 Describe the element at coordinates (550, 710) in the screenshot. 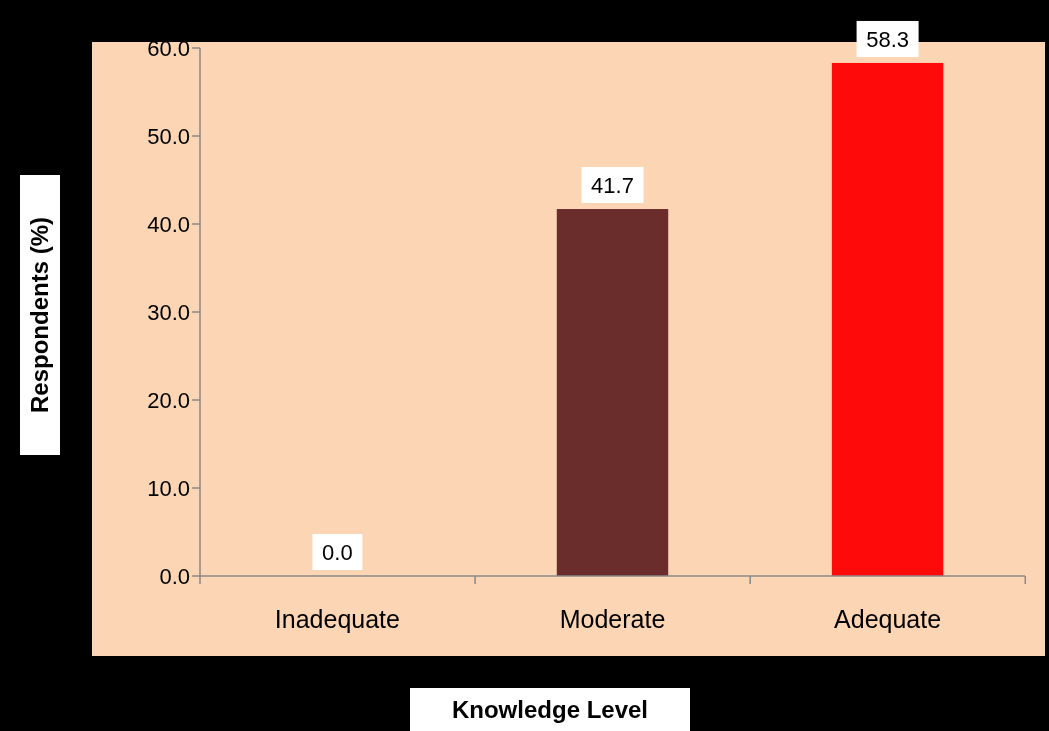

I see `x-axis-title: Knowledge Level` at that location.